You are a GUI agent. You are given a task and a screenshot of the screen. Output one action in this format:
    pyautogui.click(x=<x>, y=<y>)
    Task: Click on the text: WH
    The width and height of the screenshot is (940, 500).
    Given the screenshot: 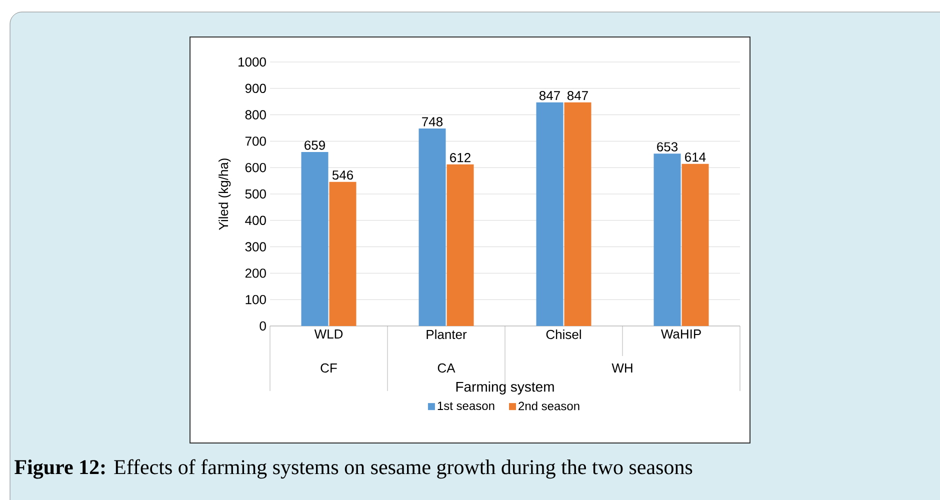 What is the action you would take?
    pyautogui.click(x=622, y=368)
    